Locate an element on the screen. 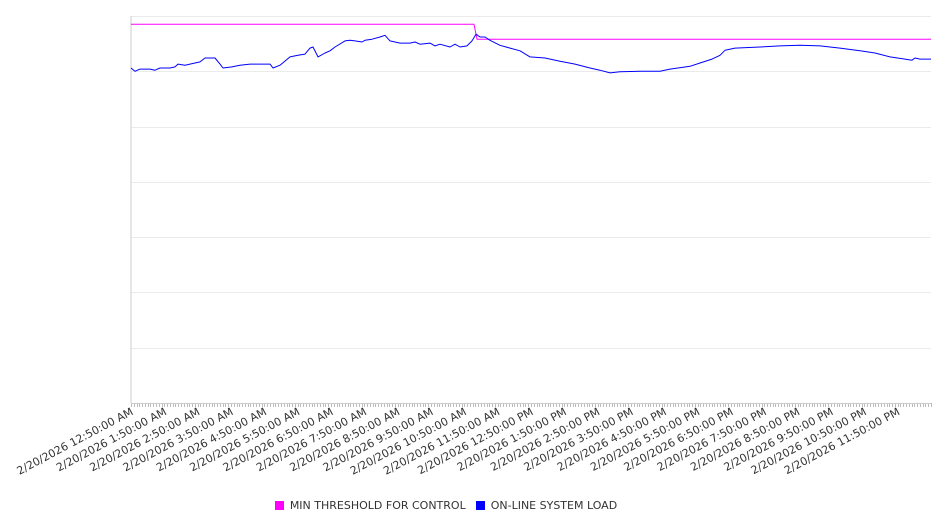  legend-swatch-threshold is located at coordinates (279, 505).